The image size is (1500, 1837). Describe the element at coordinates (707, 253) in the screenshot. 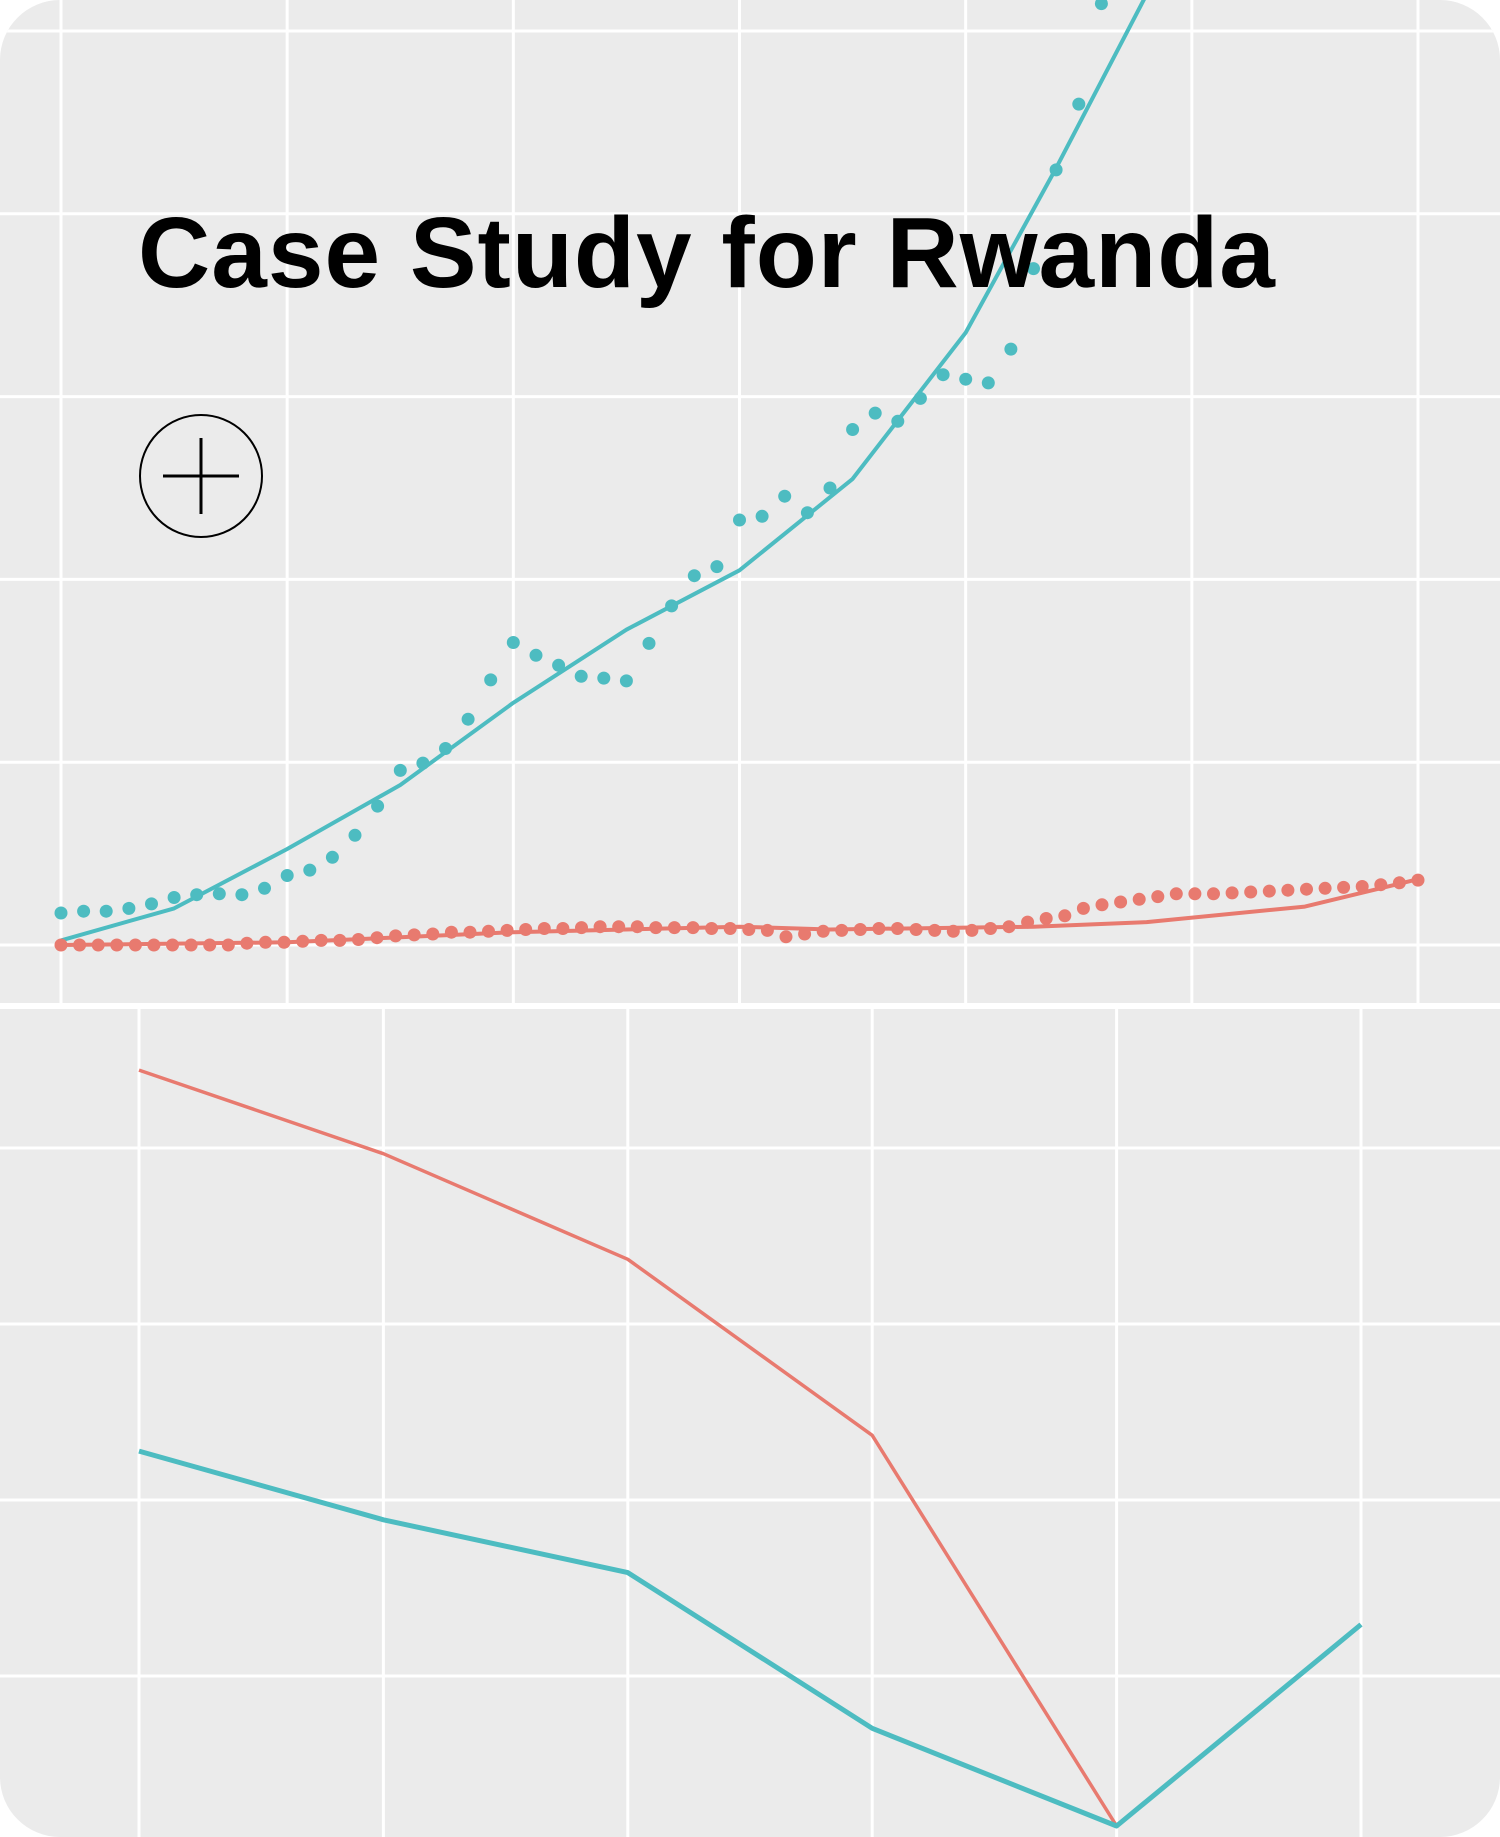

I see `card-title: Case Study for Rwanda` at that location.